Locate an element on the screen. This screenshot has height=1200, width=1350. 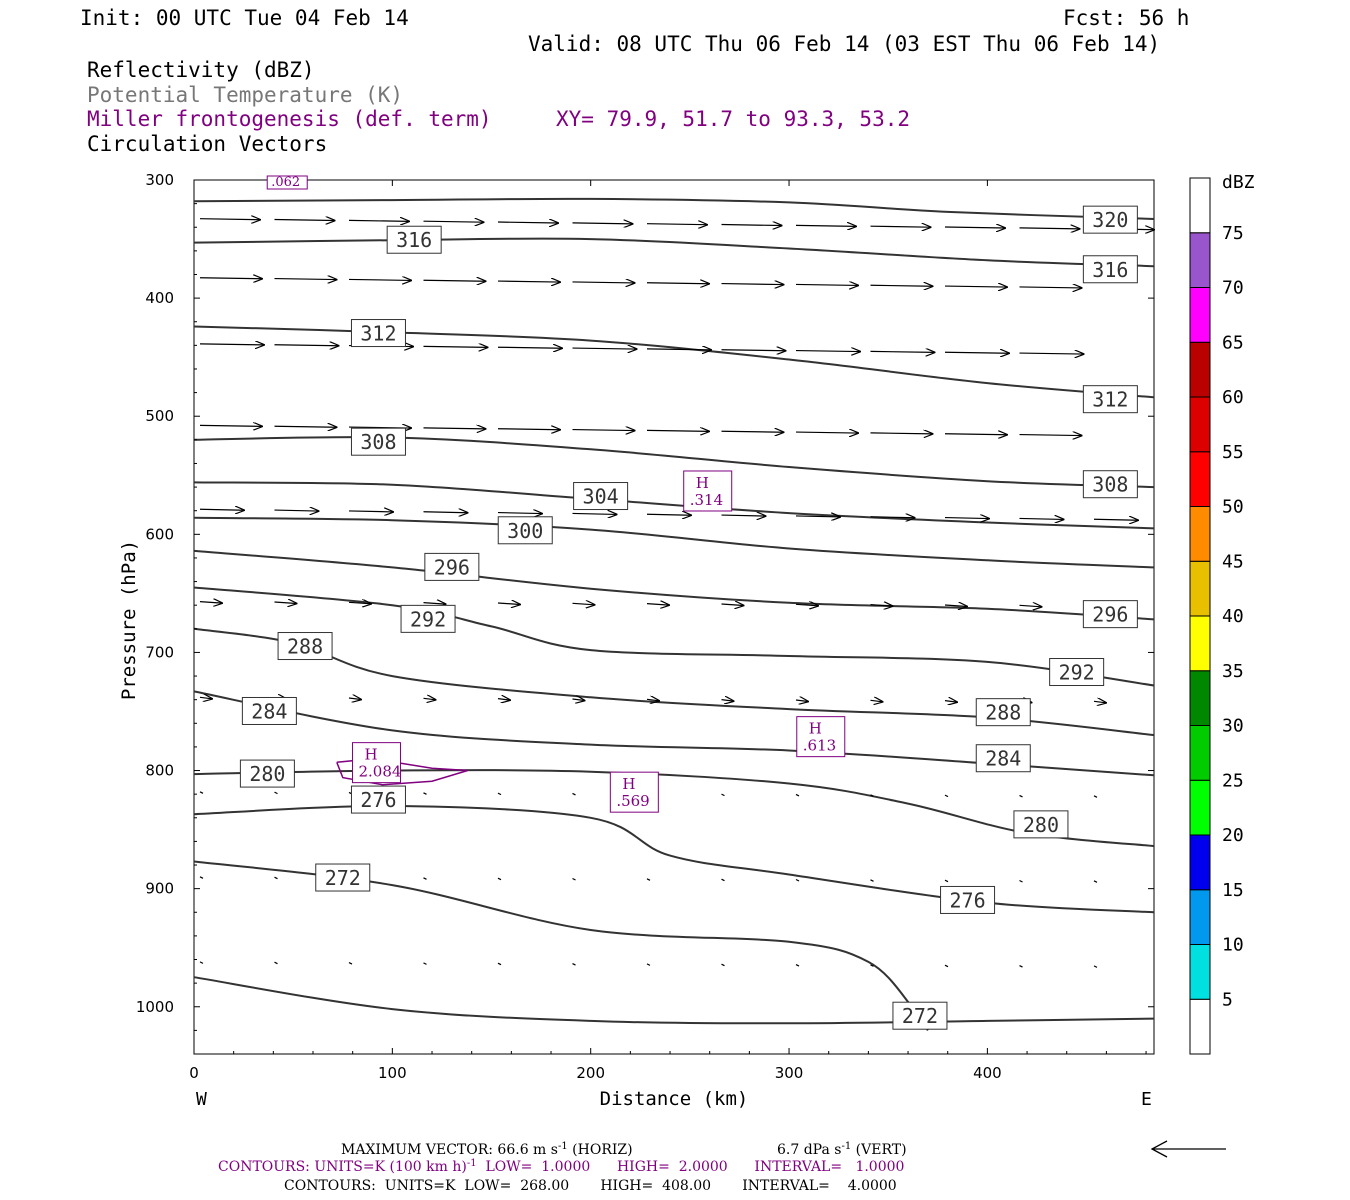
contour-label-text: 292 is located at coordinates (428, 619).